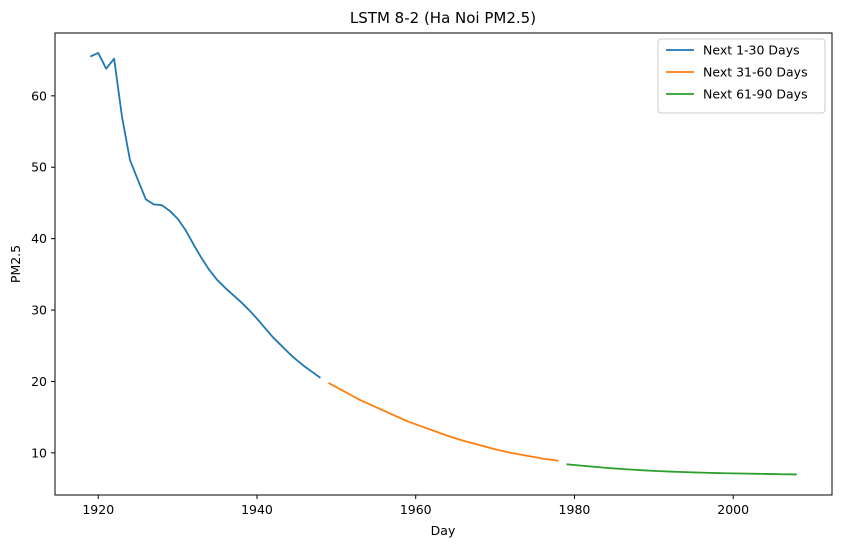 The width and height of the screenshot is (841, 547). I want to click on y-tick-label: 60, so click(39, 95).